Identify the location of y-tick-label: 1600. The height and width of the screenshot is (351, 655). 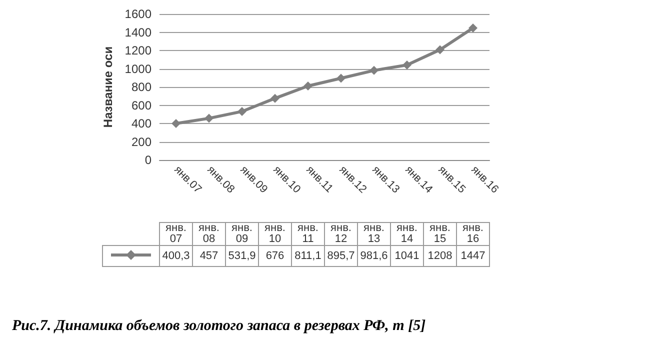
(138, 14).